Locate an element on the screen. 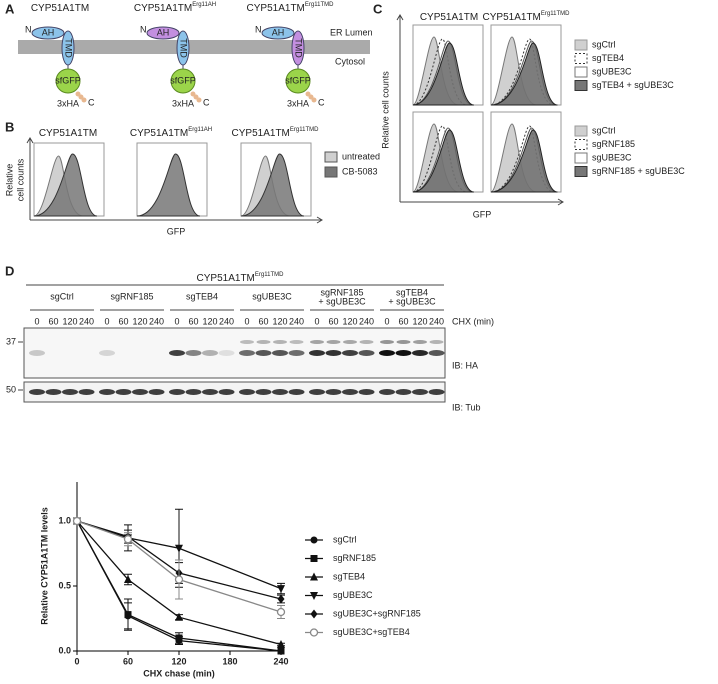 This screenshot has width=718, height=684. construct-title: CYP51A1TM is located at coordinates (449, 17).